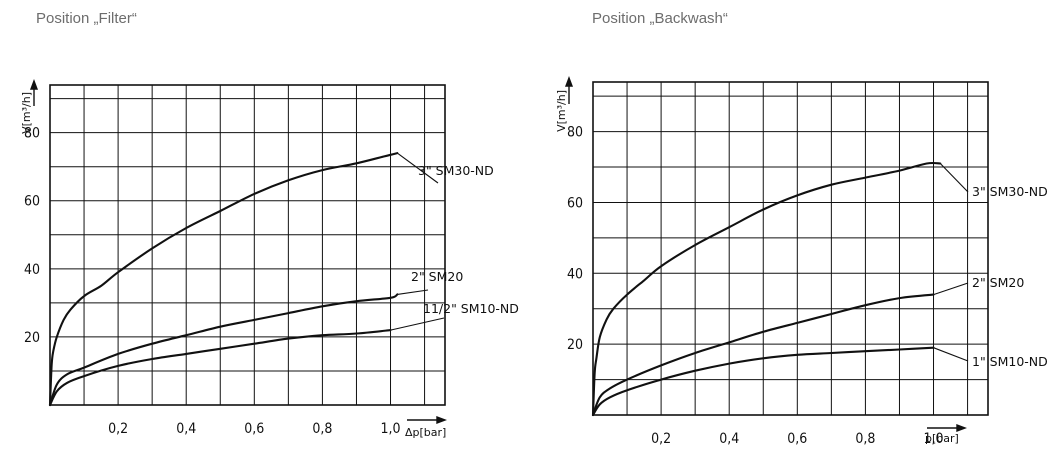  What do you see at coordinates (425, 432) in the screenshot?
I see `x-axis-label: Δp[bar]` at bounding box center [425, 432].